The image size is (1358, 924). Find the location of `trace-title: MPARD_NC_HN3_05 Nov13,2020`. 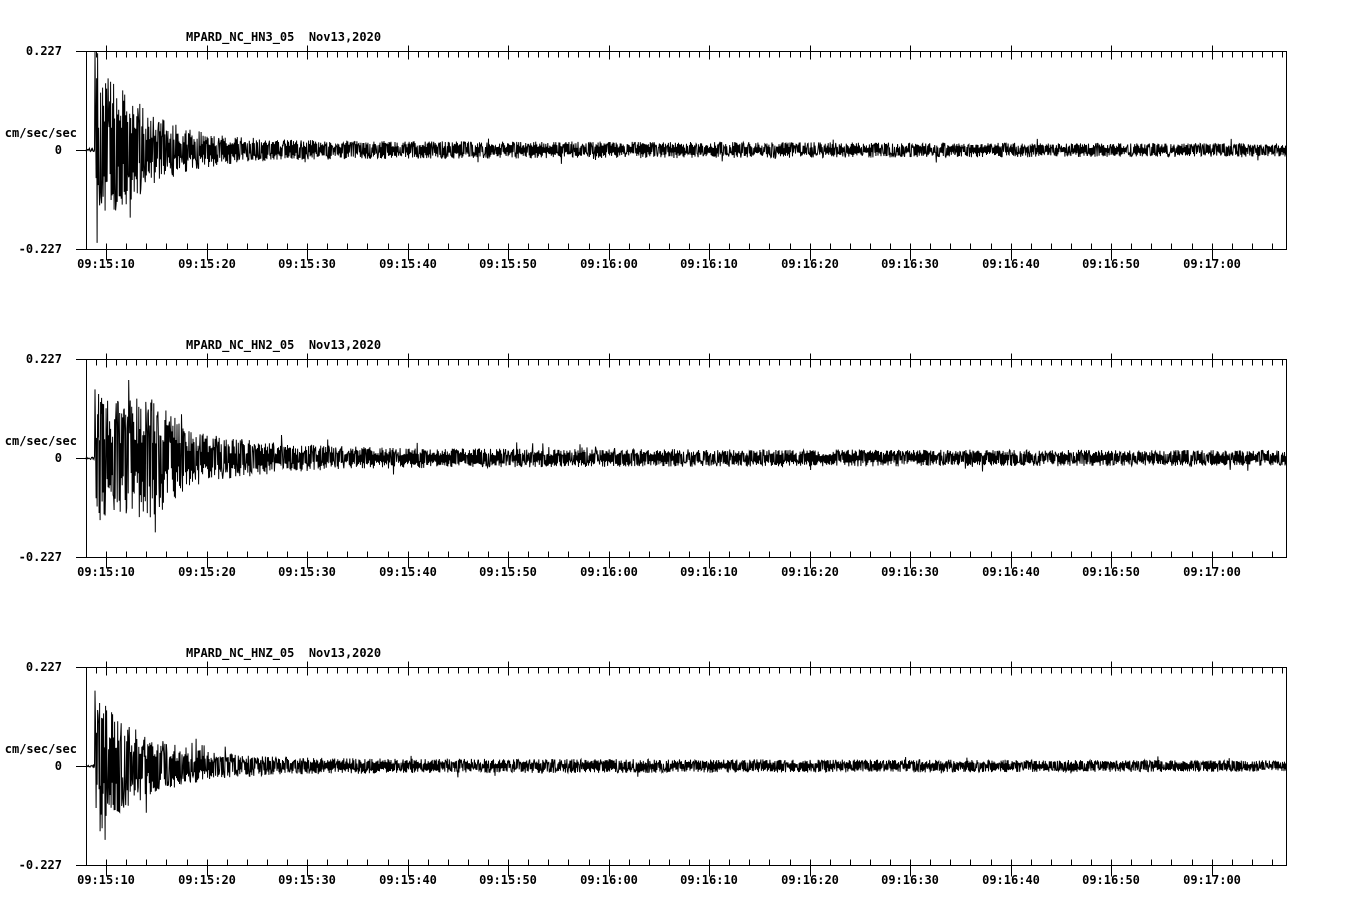

trace-title: MPARD_NC_HN3_05 Nov13,2020 is located at coordinates (284, 37).